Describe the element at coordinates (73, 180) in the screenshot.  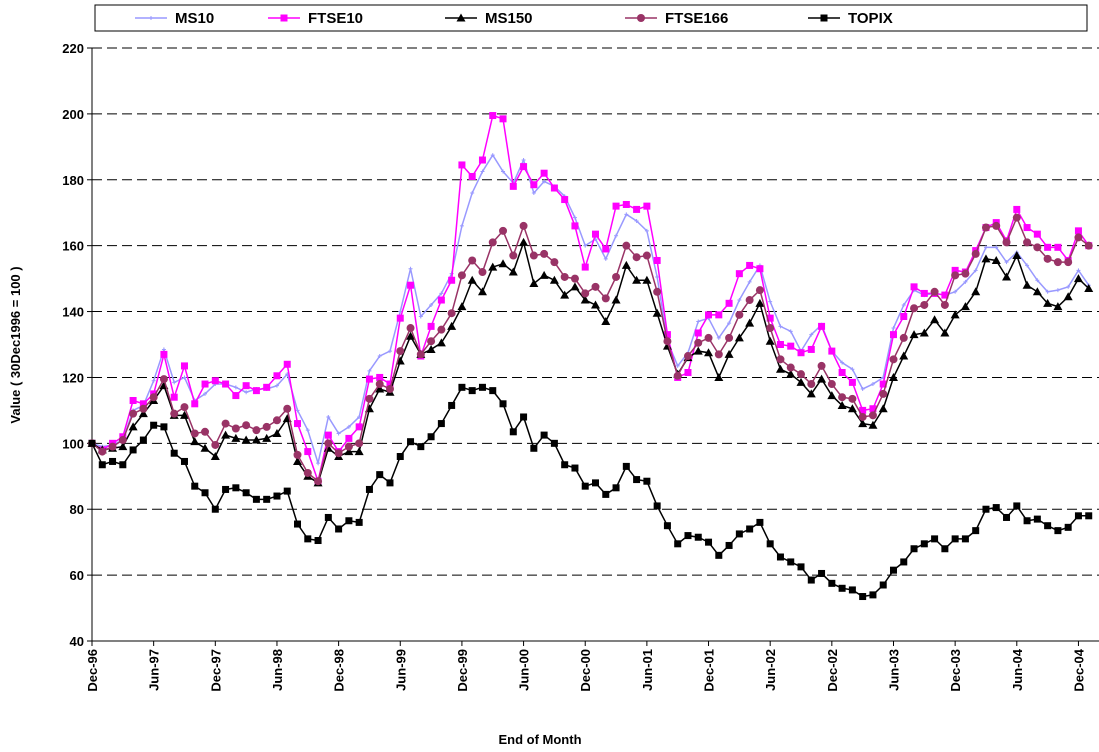
I see `y-tick-label: 180` at that location.